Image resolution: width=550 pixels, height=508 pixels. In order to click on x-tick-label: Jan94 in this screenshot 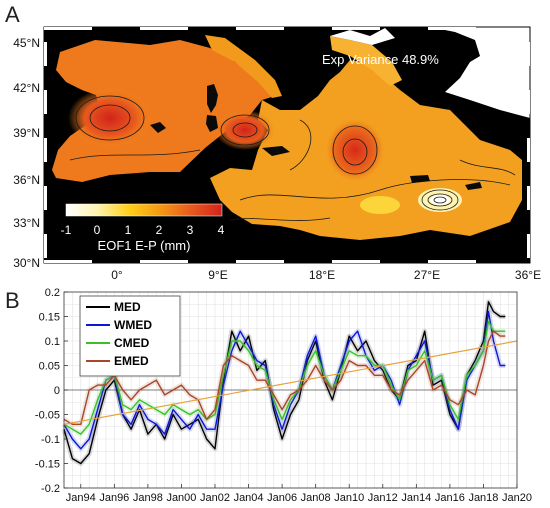, I will do `click(81, 498)`.